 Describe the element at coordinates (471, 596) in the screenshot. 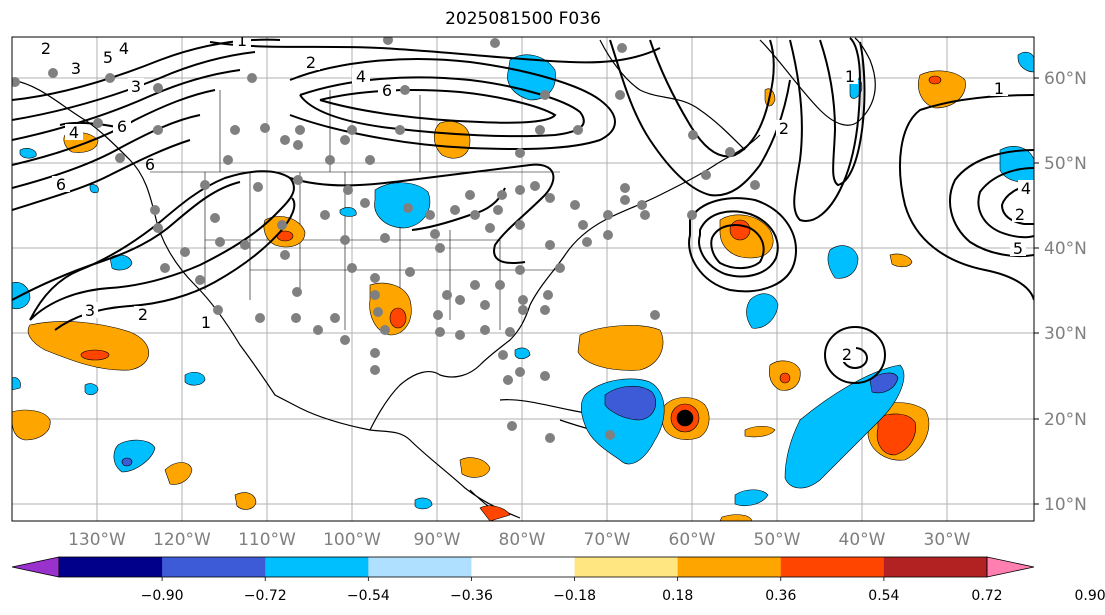

I see `colorbar-tick-label: −0.36` at that location.